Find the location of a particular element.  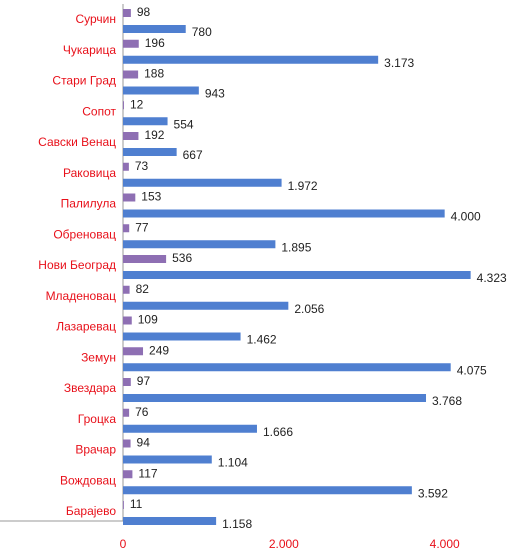

value-label: 4.000 is located at coordinates (466, 217).